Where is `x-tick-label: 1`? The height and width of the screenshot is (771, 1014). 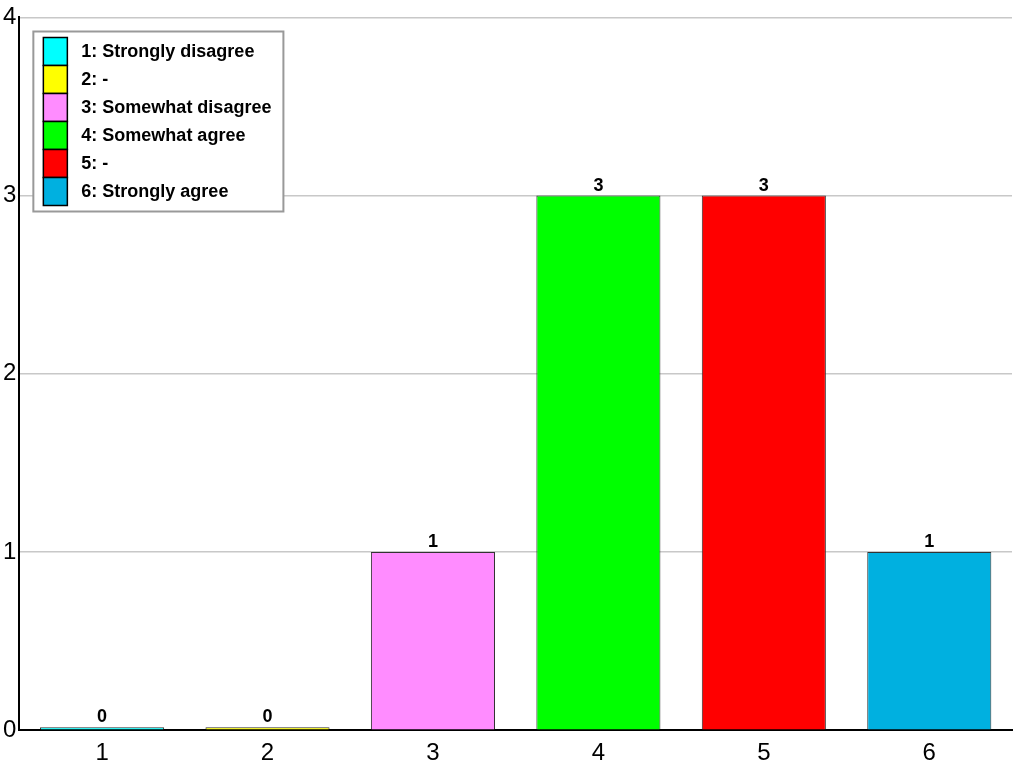
x-tick-label: 1 is located at coordinates (102, 752).